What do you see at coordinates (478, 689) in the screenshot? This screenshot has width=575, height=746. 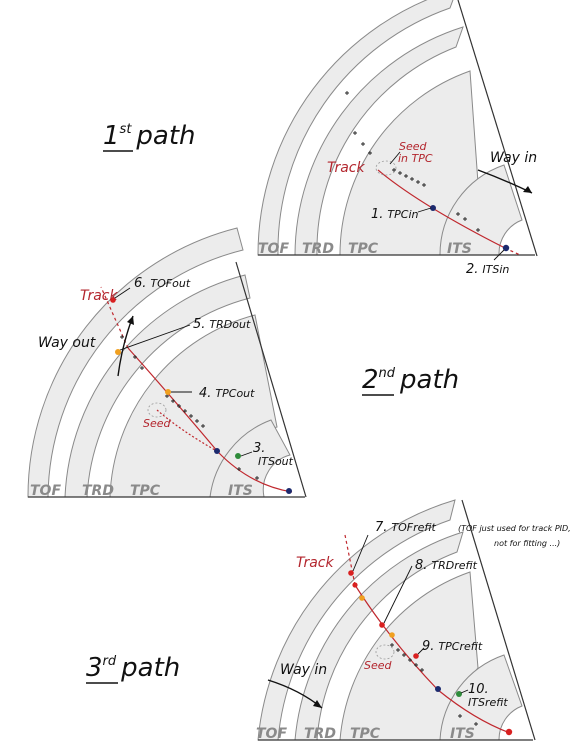 I see `label-itsrefit-num: 10.` at bounding box center [478, 689].